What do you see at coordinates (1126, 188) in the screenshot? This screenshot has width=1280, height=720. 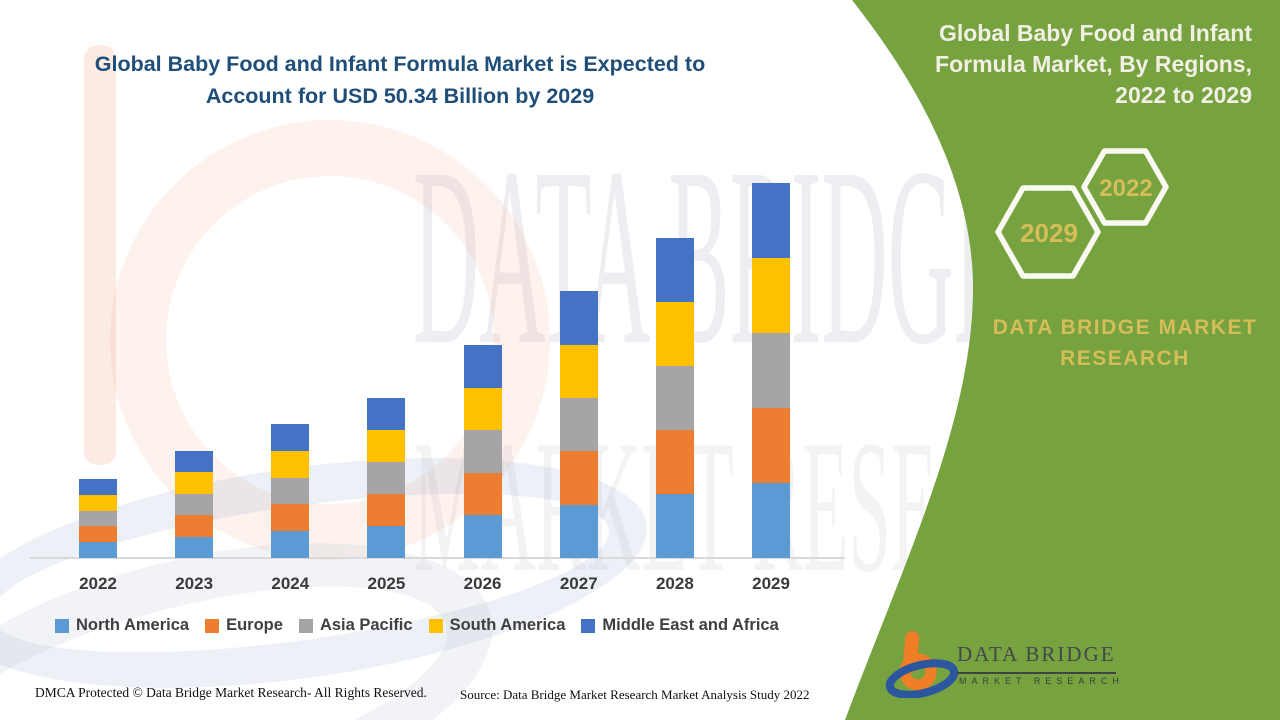 I see `hexagon-year-2022: 2022` at bounding box center [1126, 188].